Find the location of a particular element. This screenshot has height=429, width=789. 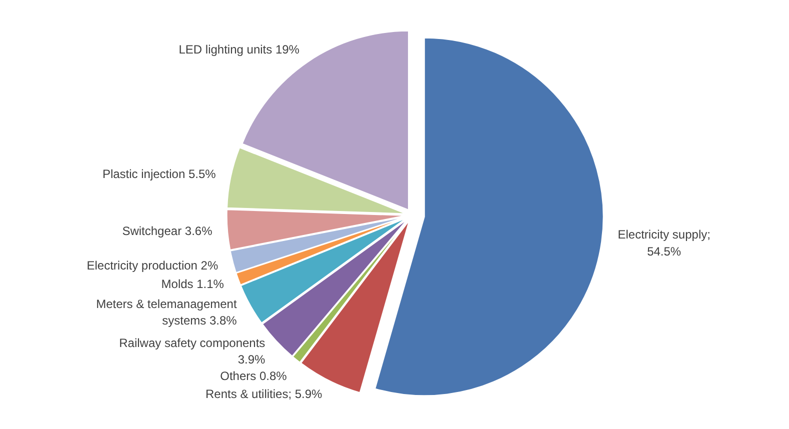

slice-label: Electricity production 2% is located at coordinates (152, 265).